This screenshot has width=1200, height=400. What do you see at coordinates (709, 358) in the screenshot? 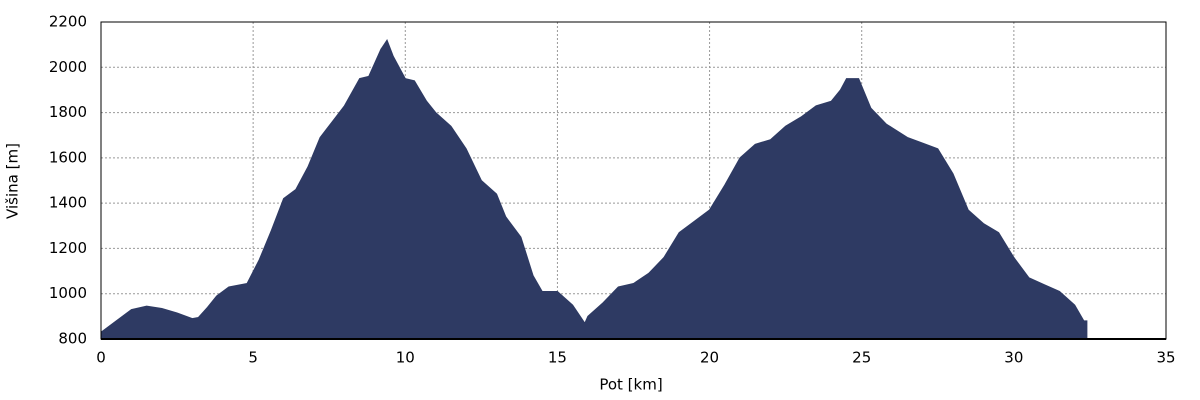
I see `x-tick-label: 20` at bounding box center [709, 358].